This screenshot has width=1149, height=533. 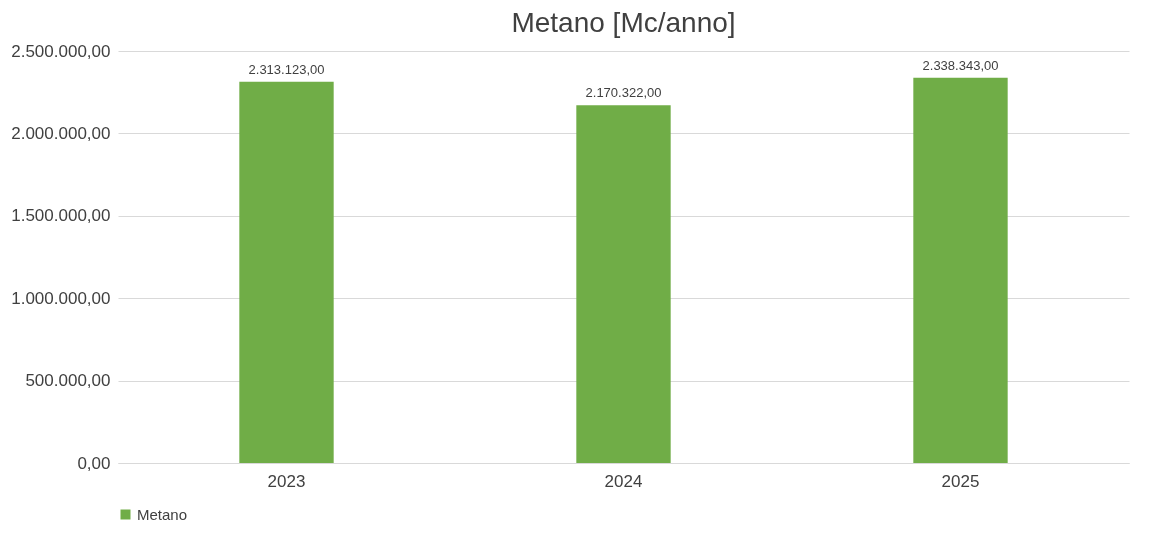 What do you see at coordinates (623, 481) in the screenshot?
I see `x-tick-label: 2024` at bounding box center [623, 481].